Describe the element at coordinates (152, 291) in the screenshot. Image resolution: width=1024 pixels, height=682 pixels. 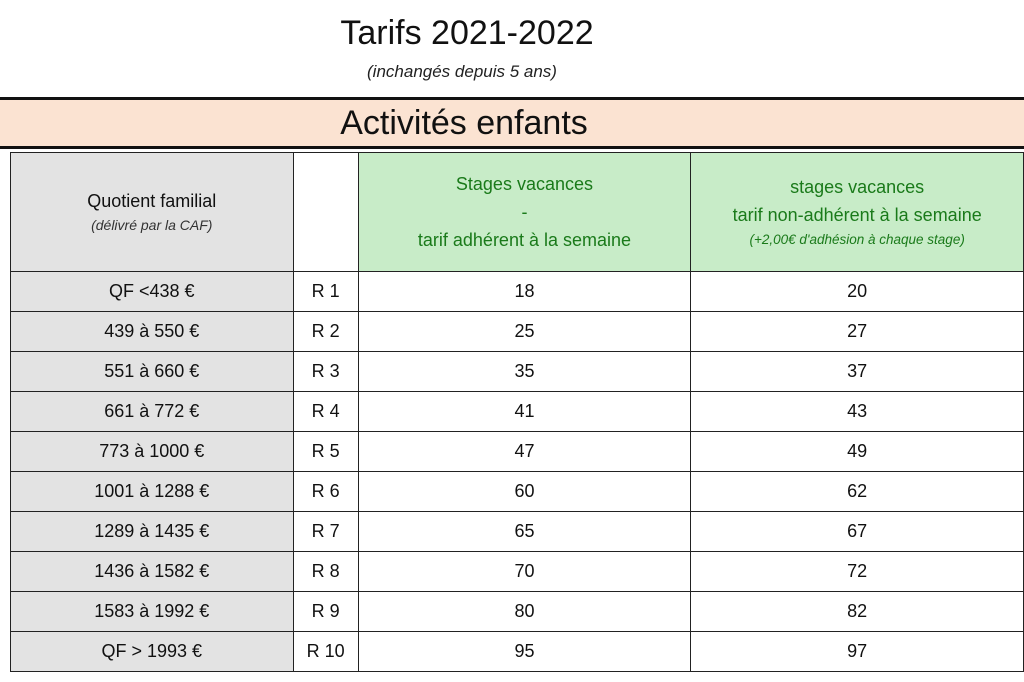
I see `cell-quotient: QF <438 €` at that location.